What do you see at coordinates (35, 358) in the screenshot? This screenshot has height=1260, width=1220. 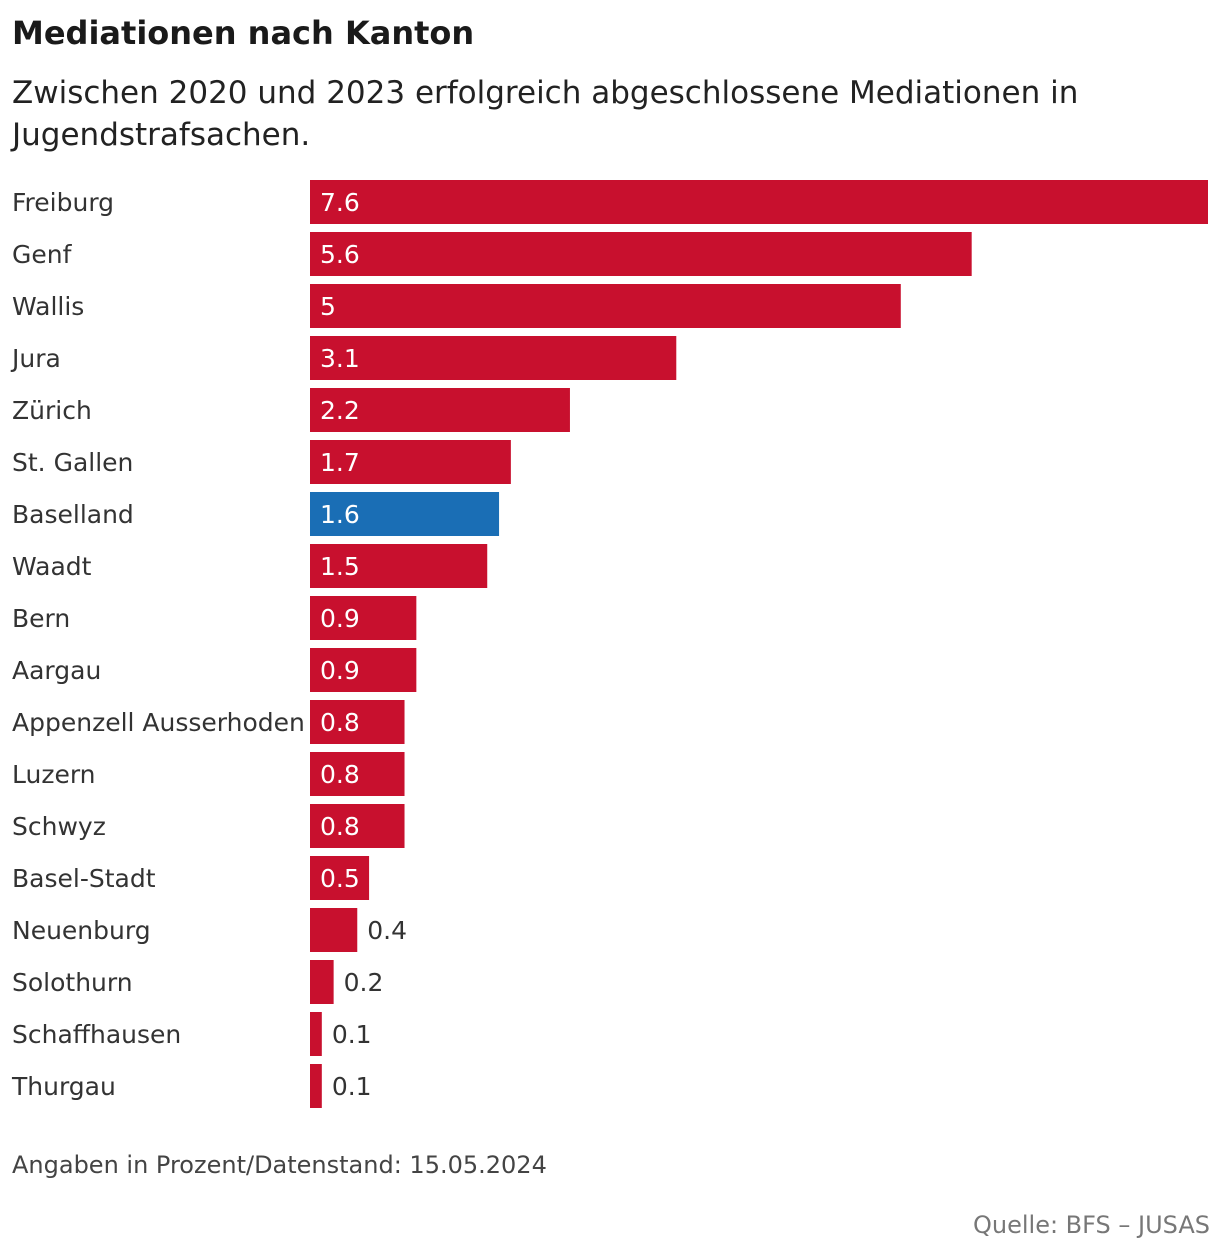 I see `category-label-jura: Jura` at bounding box center [35, 358].